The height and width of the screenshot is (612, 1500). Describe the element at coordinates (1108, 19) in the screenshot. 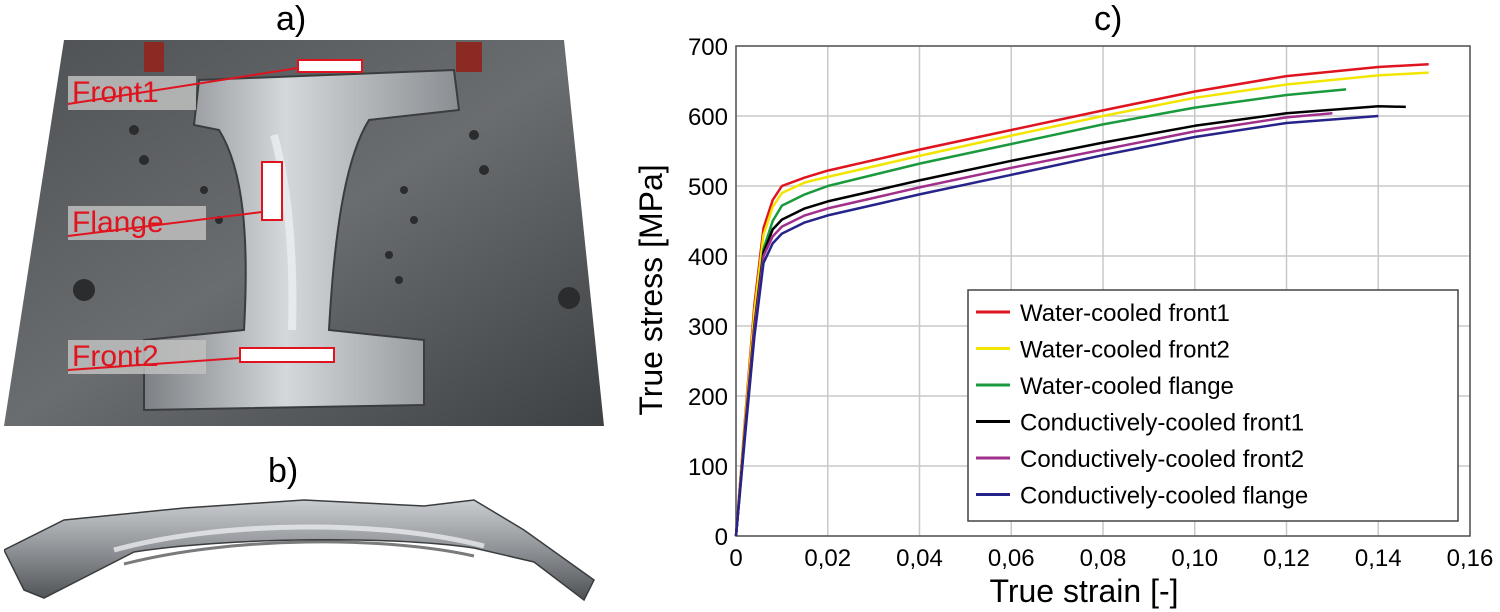

I see `panel-c-label: c)` at that location.